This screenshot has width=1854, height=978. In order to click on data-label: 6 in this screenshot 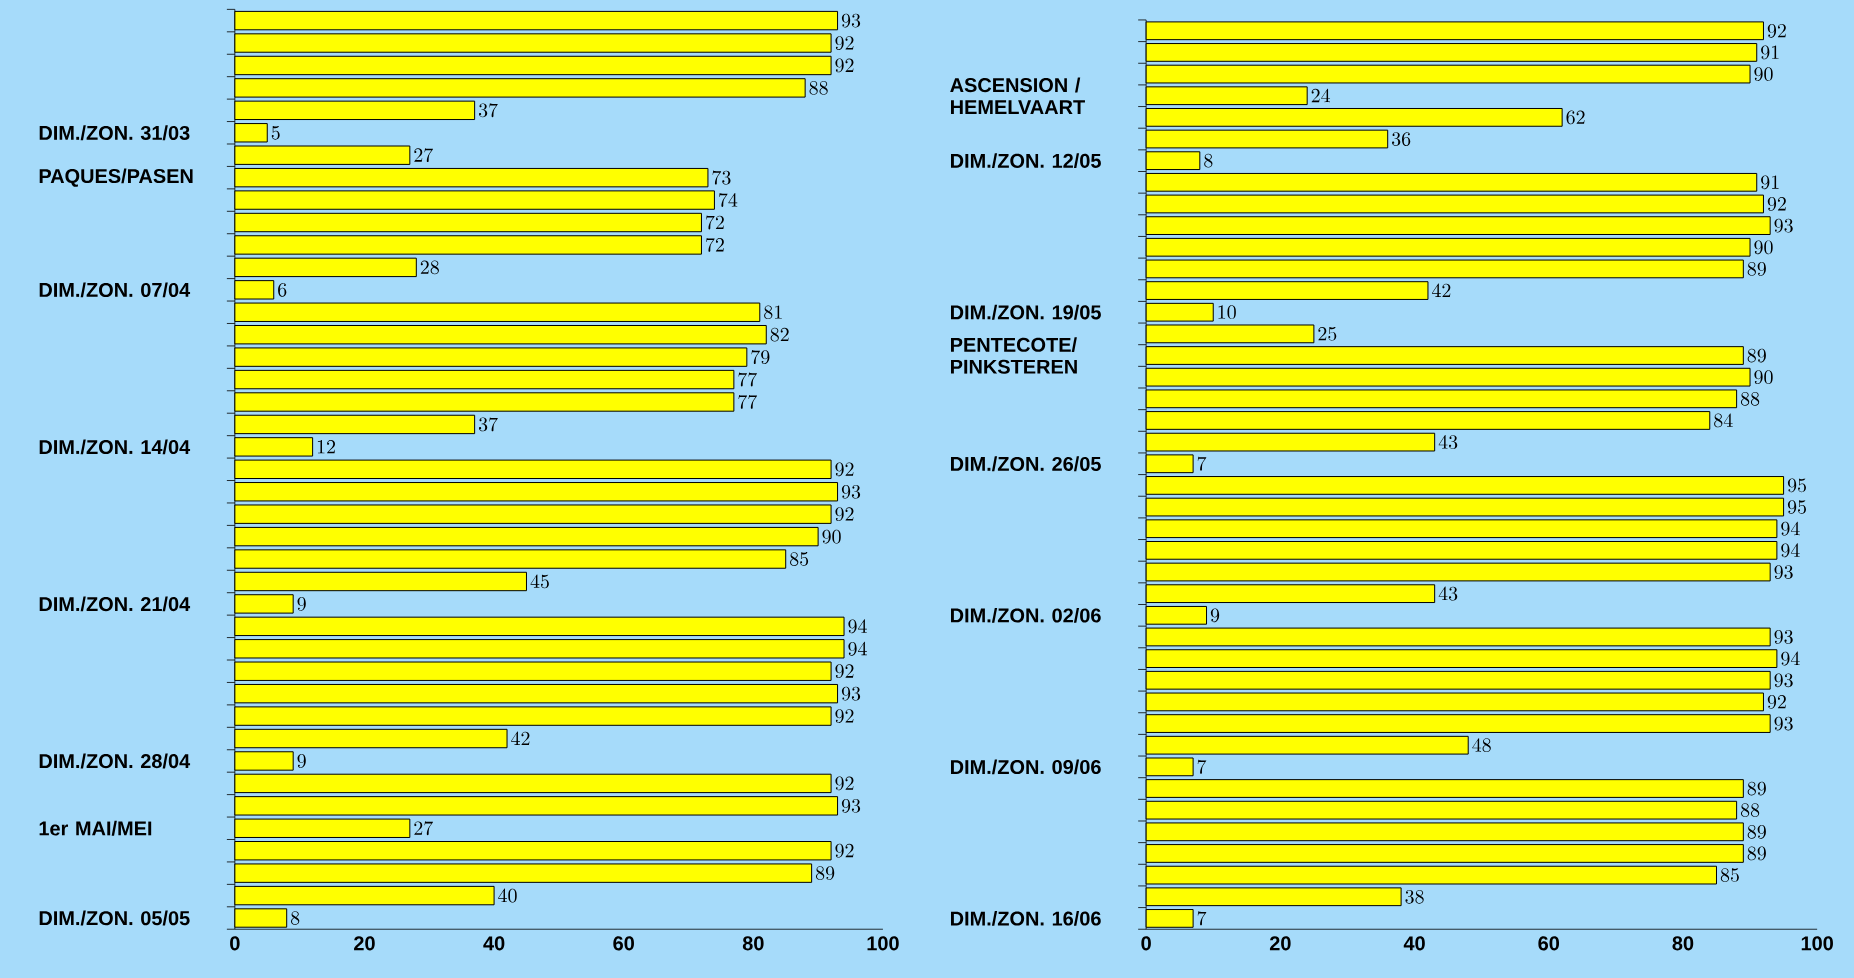, I will do `click(282, 289)`.